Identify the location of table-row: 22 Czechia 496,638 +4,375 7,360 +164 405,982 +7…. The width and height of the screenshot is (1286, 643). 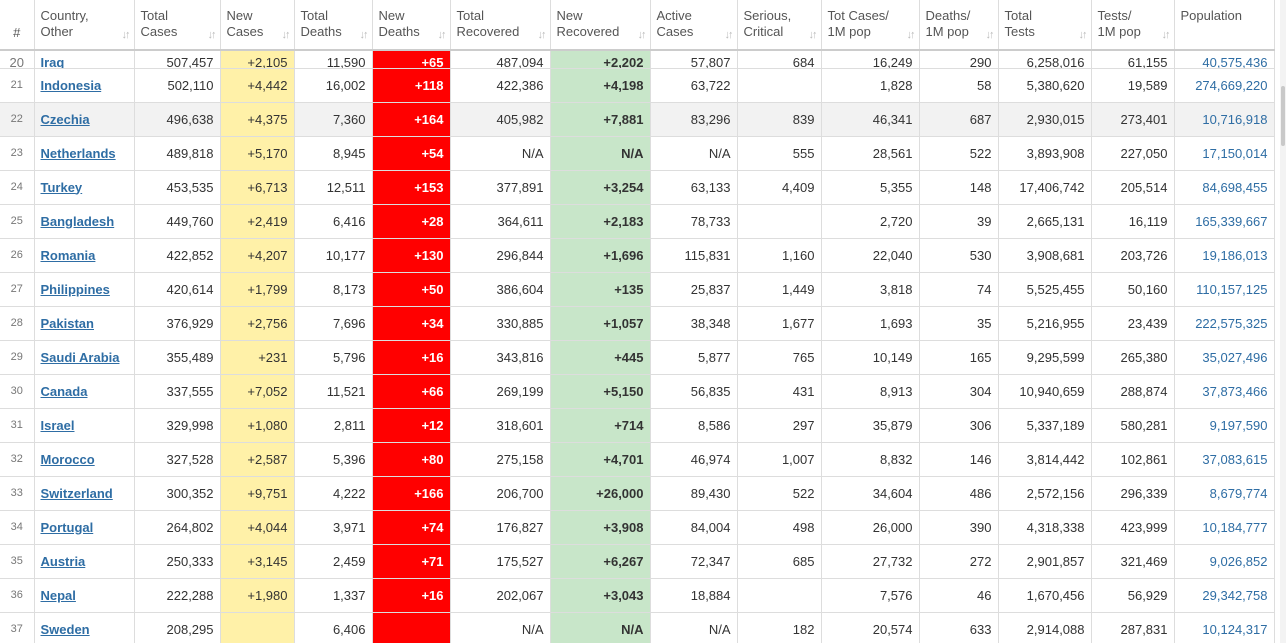
(637, 119).